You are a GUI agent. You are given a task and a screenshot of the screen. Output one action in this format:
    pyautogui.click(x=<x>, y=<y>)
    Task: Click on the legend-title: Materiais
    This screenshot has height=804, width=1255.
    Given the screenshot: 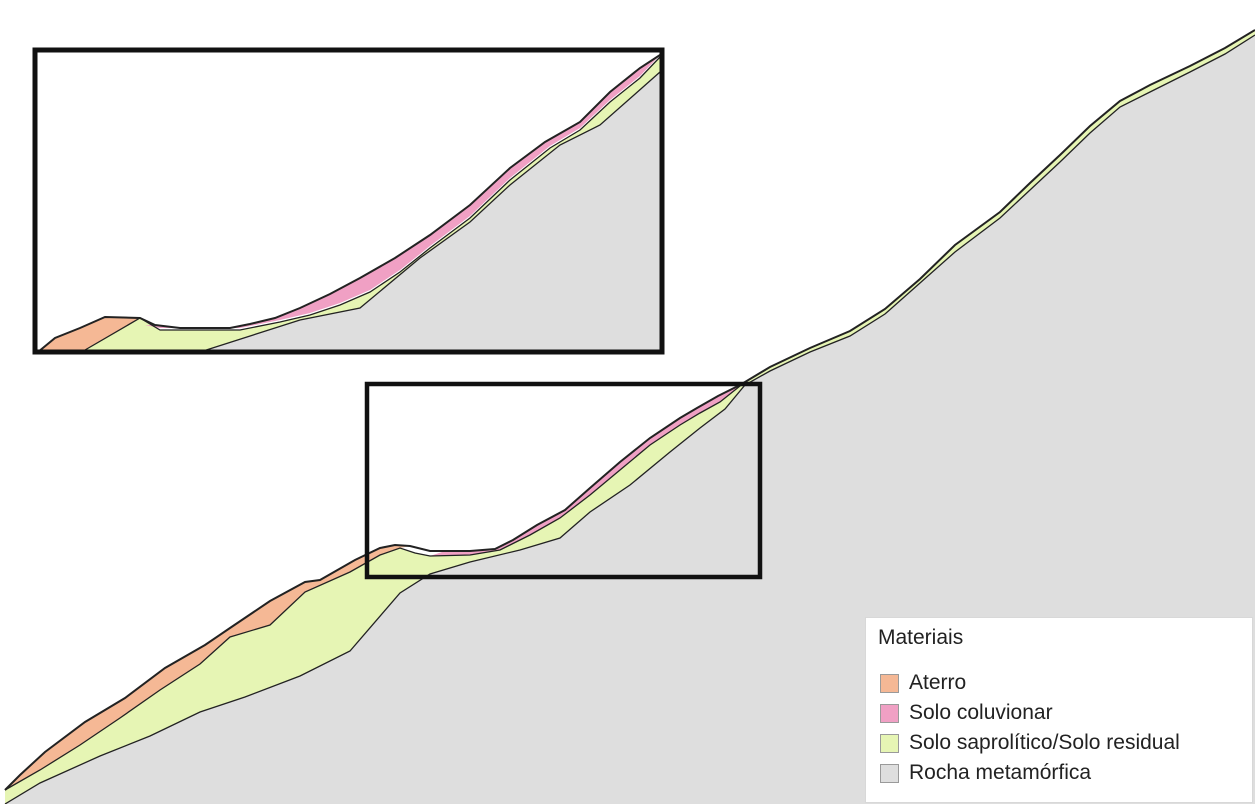 What is the action you would take?
    pyautogui.click(x=921, y=637)
    